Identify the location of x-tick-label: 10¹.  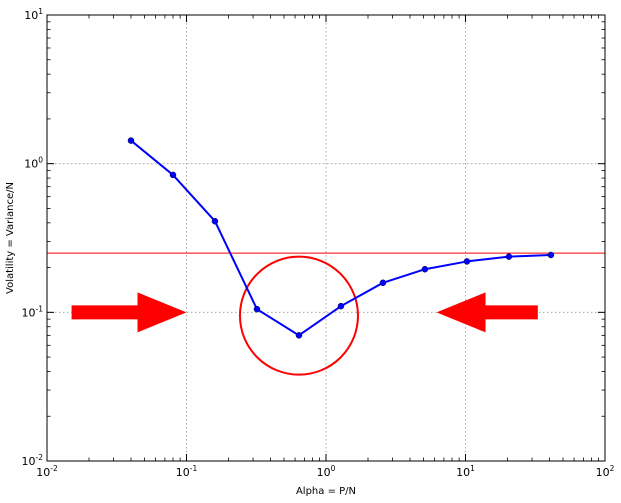
(465, 471).